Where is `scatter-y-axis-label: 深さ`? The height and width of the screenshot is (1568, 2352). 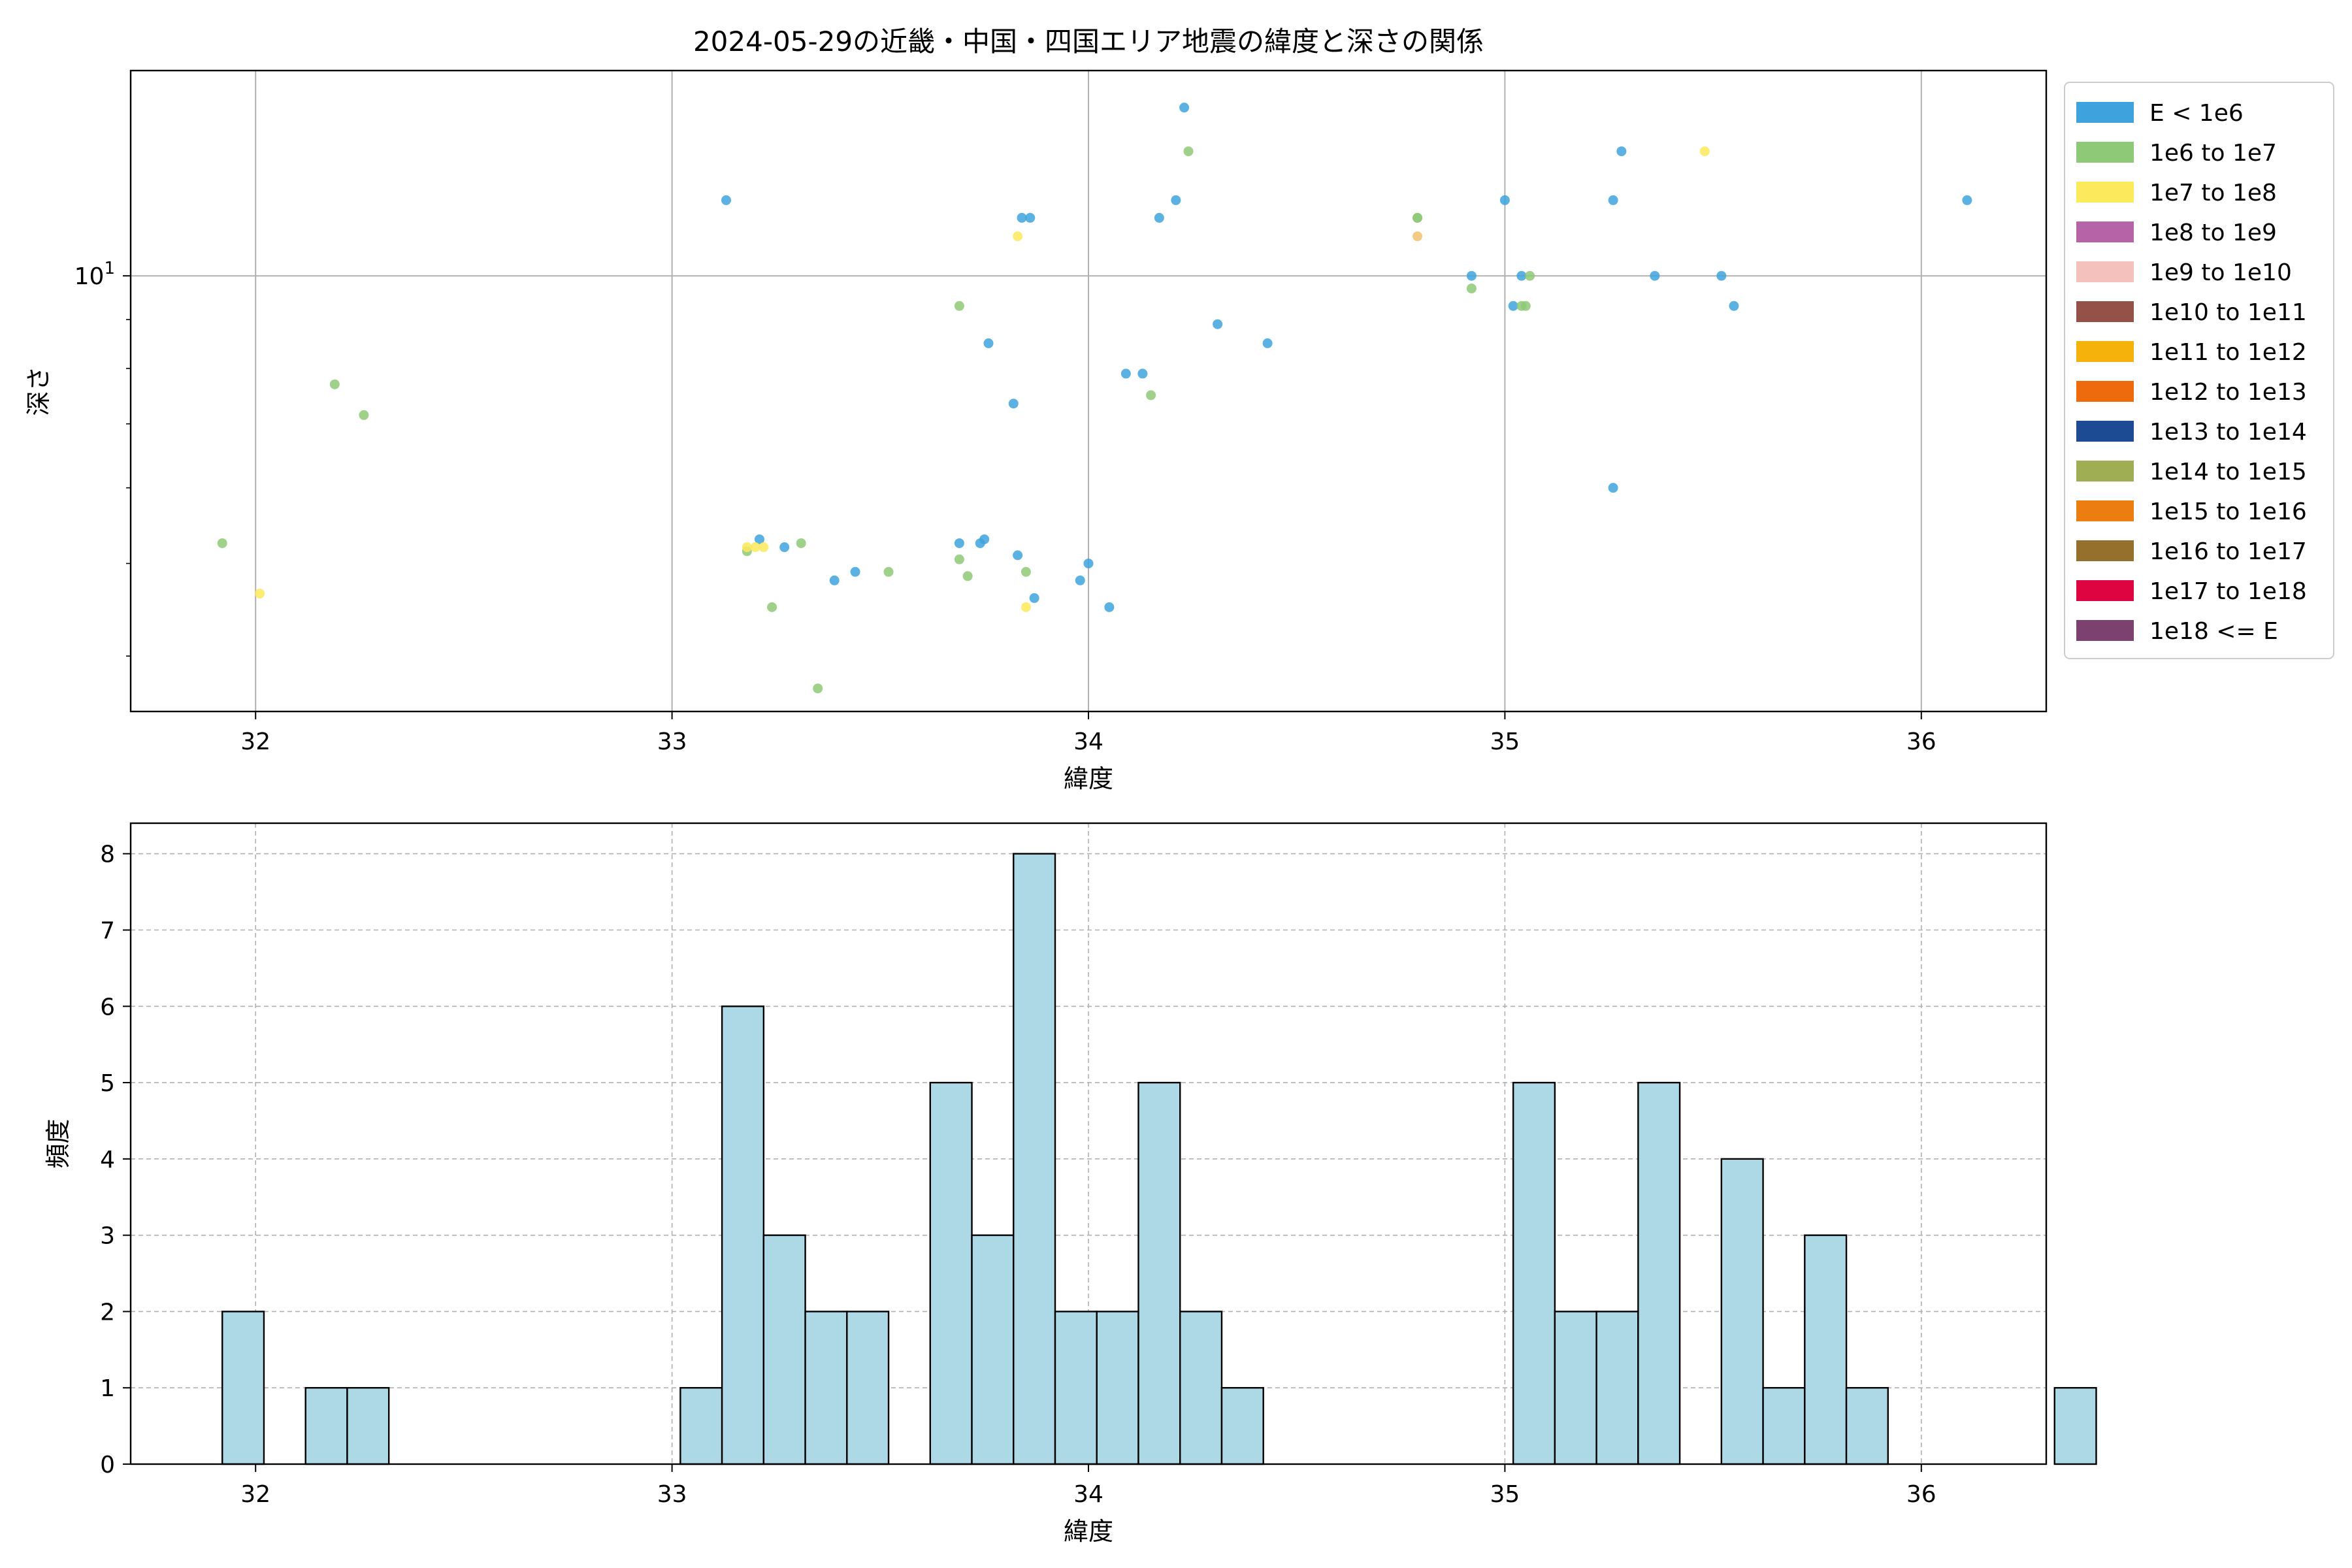
scatter-y-axis-label: 深さ is located at coordinates (38, 391).